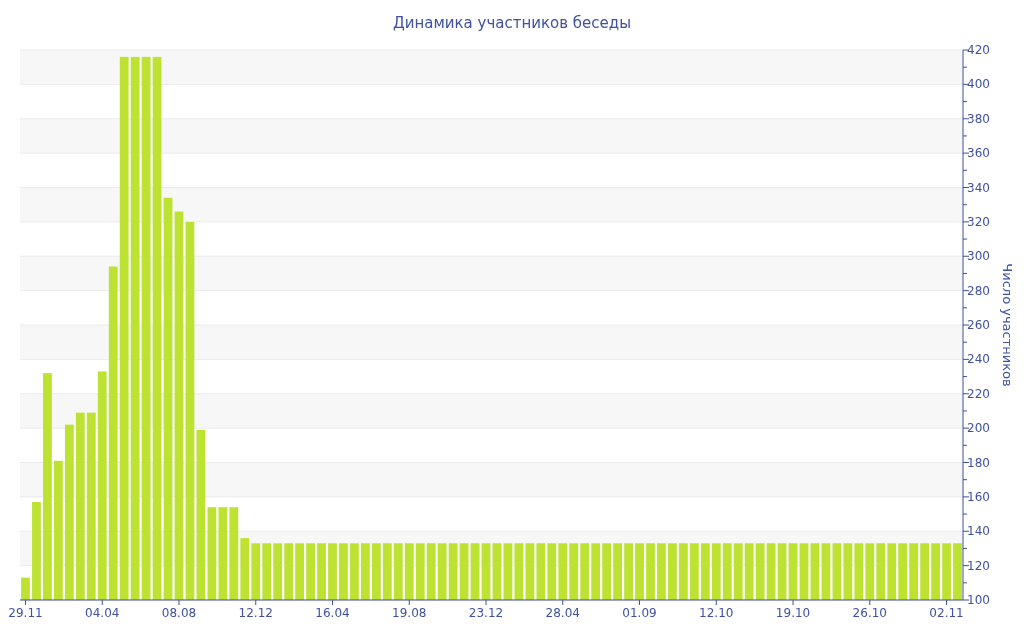  I want to click on y-tick-label: 120, so click(978, 565).